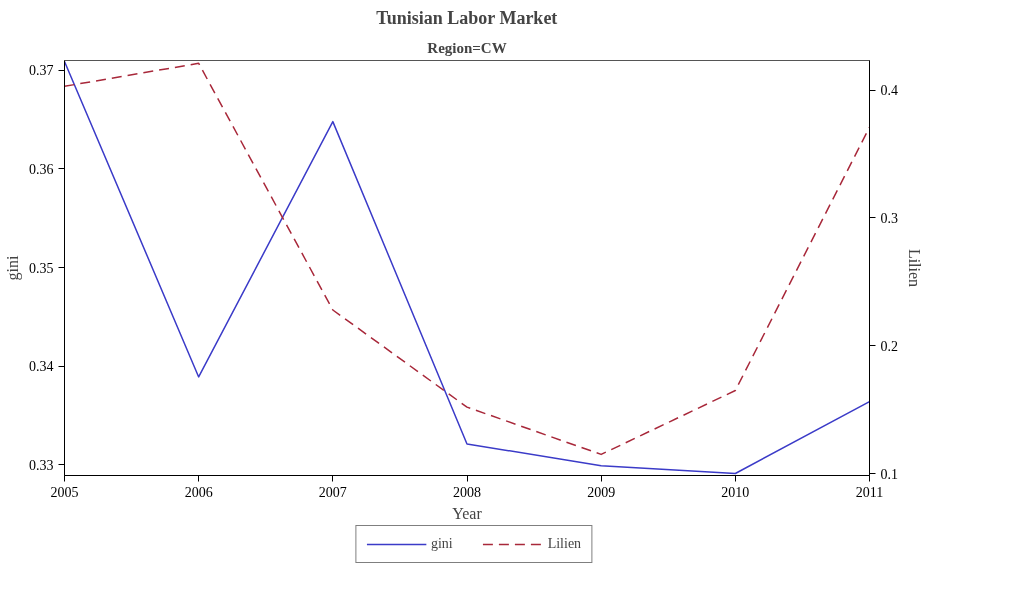 This screenshot has width=1028, height=603. Describe the element at coordinates (467, 513) in the screenshot. I see `x-axis-title: Year` at that location.